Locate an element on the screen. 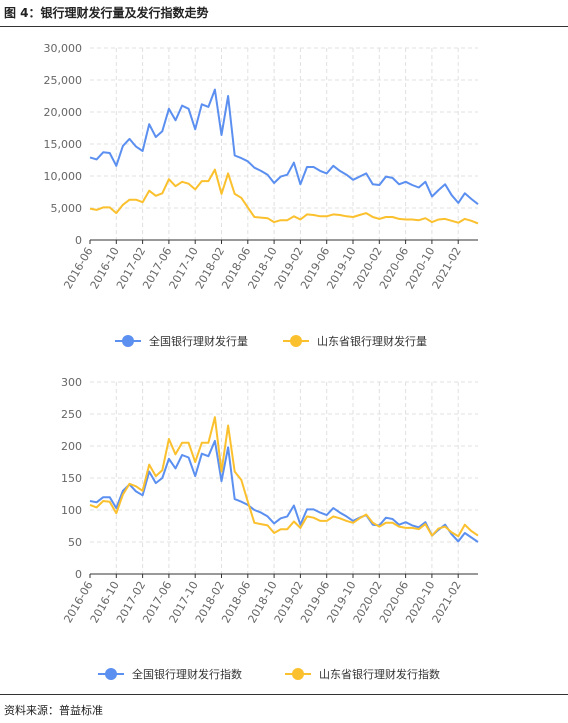  y-tick-label: 25,000 is located at coordinates (63, 80).